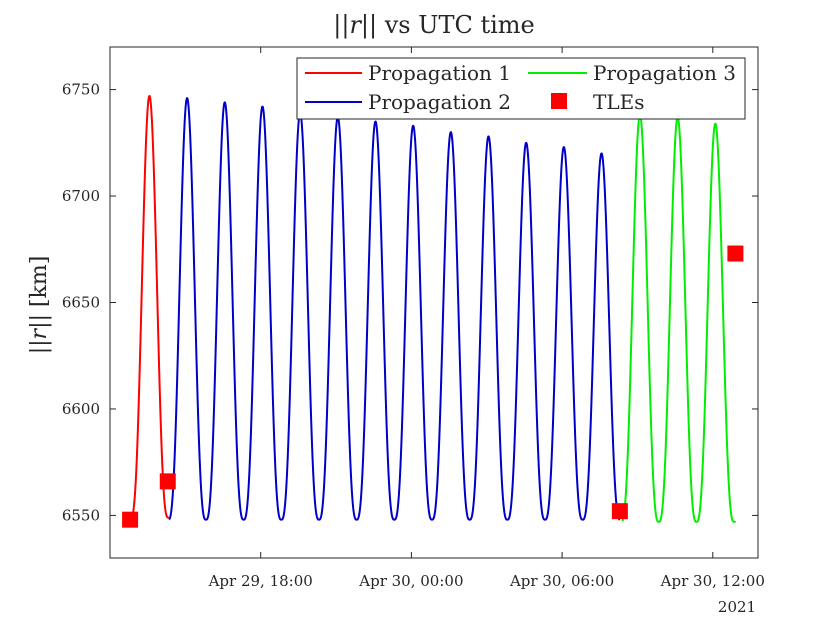  What do you see at coordinates (81, 196) in the screenshot?
I see `y-tick-label: 6700` at bounding box center [81, 196].